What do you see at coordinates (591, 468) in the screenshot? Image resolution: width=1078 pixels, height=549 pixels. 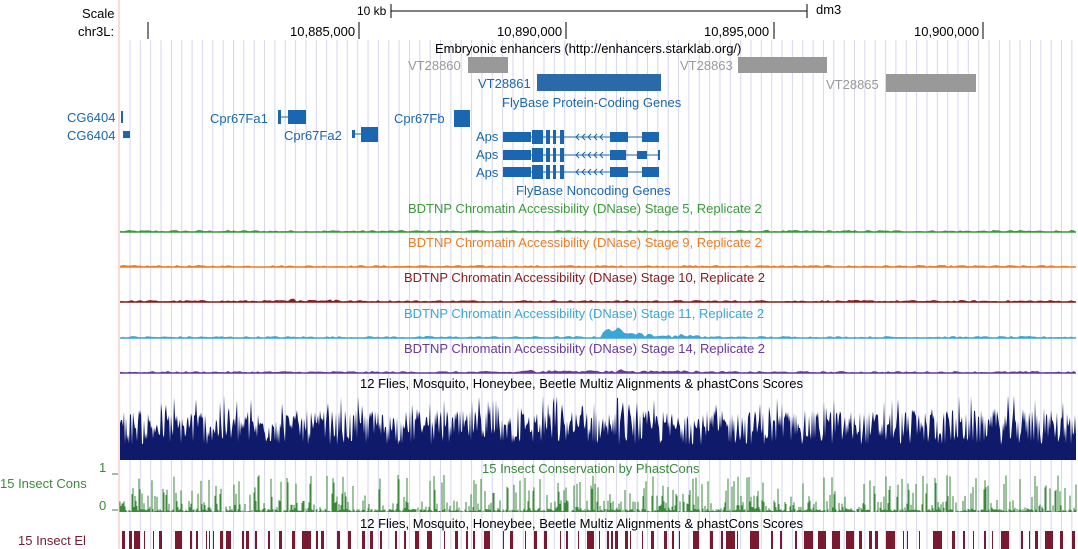 I see `insect-cons-track-title: 15 Insect Conservation by PhastCons` at bounding box center [591, 468].